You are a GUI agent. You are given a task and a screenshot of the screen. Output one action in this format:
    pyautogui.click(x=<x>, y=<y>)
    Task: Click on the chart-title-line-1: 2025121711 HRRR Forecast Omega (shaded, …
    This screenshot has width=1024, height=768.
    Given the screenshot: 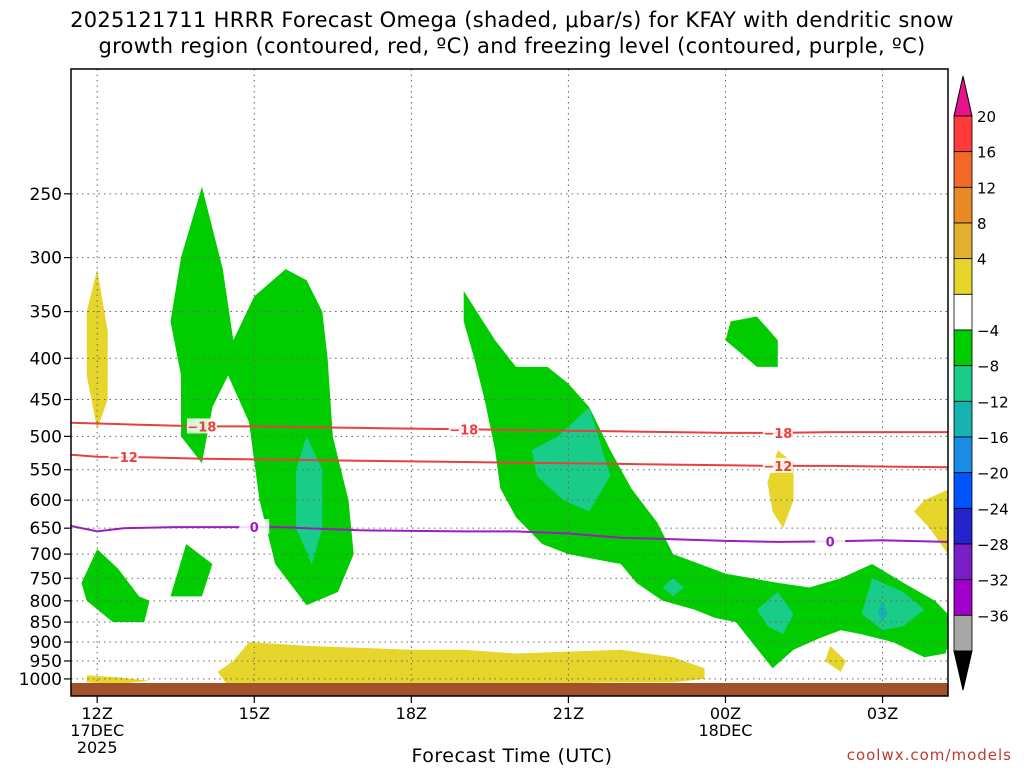 What is the action you would take?
    pyautogui.click(x=512, y=20)
    